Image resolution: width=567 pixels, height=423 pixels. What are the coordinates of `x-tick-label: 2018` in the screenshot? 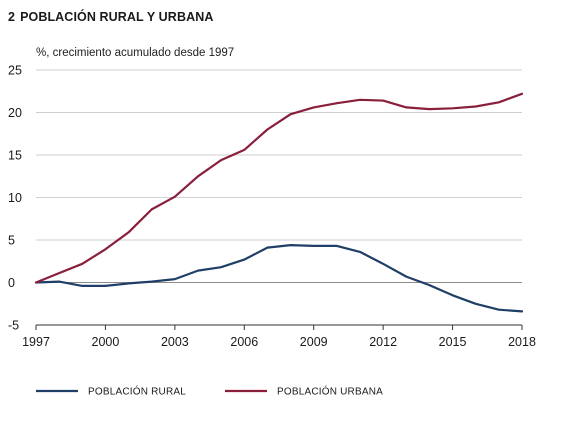 It's located at (522, 342).